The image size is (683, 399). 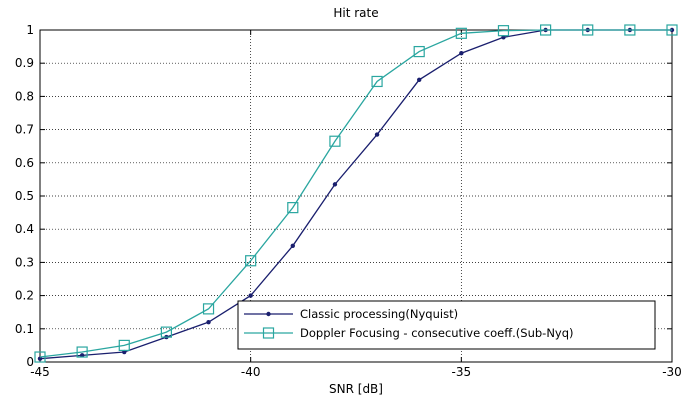 What do you see at coordinates (251, 372) in the screenshot?
I see `x-tick-label: -40` at bounding box center [251, 372].